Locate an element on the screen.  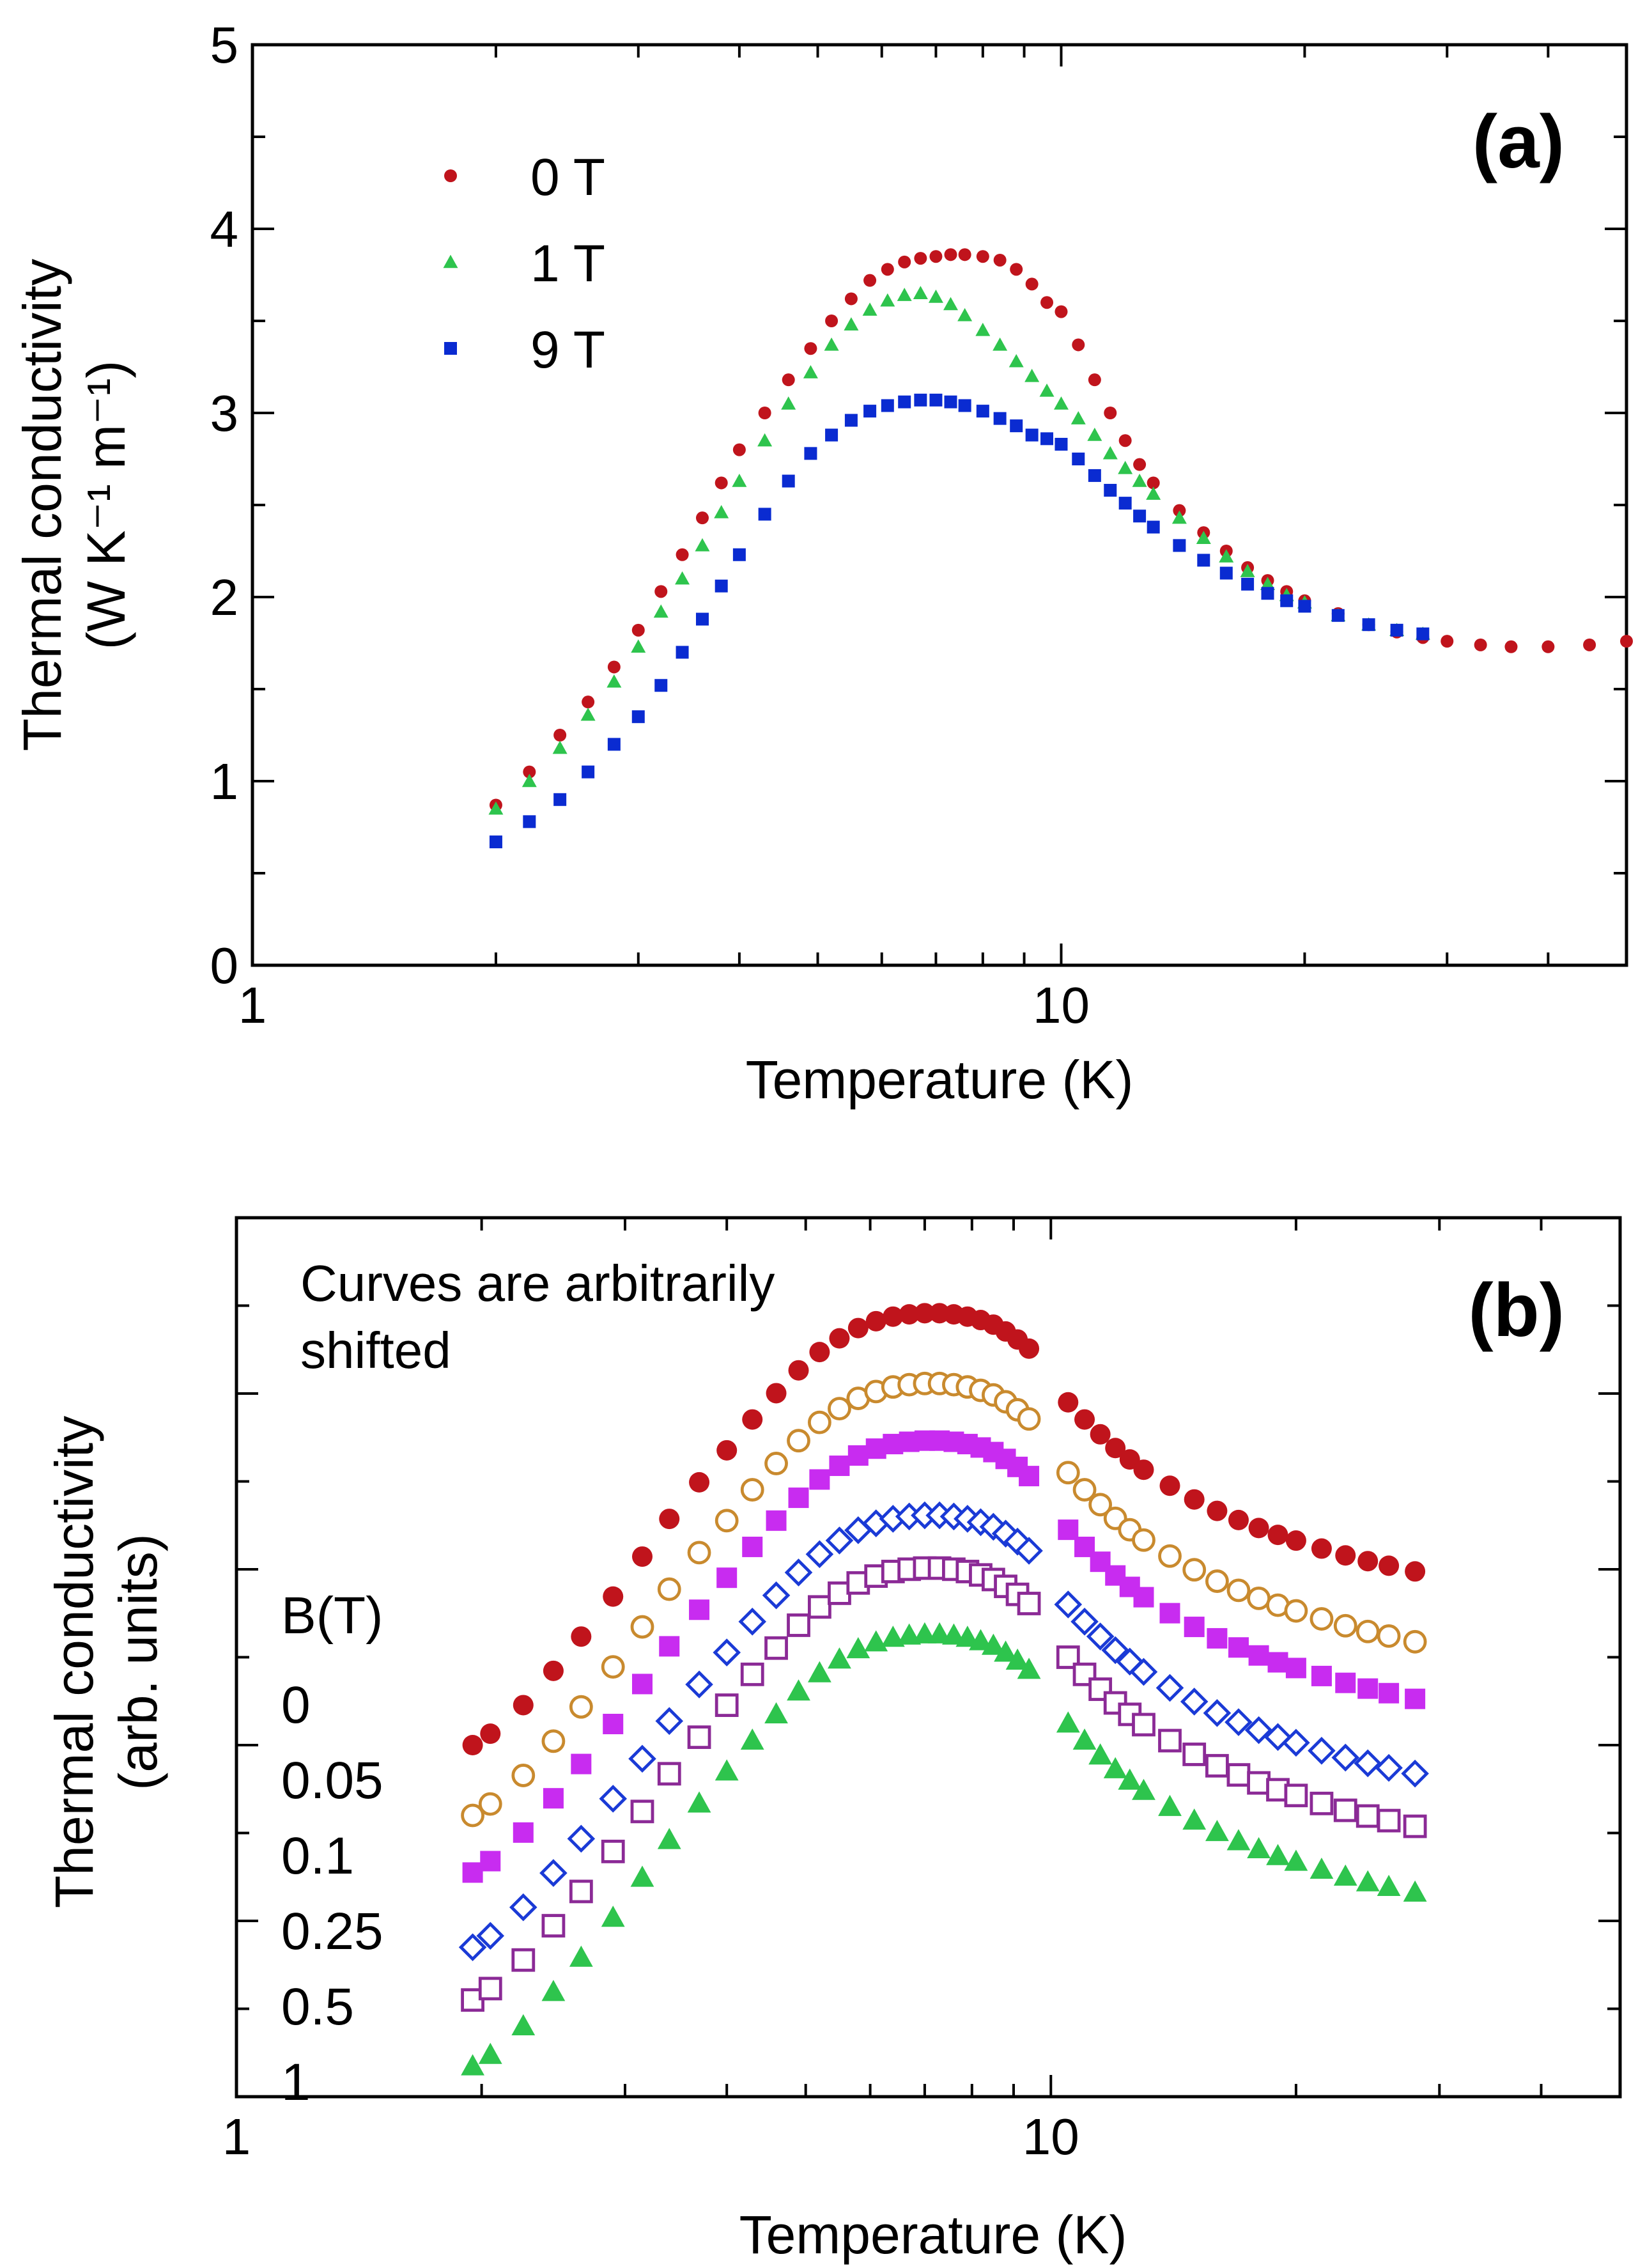
panel-a-y-tick-label: 0 is located at coordinates (224, 965).